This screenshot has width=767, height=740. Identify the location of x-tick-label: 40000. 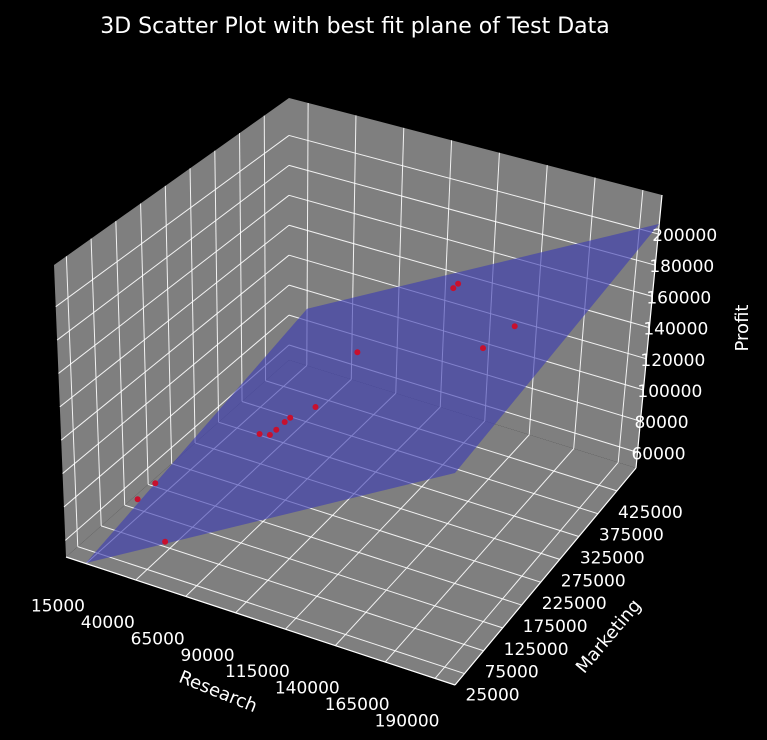
(108, 623).